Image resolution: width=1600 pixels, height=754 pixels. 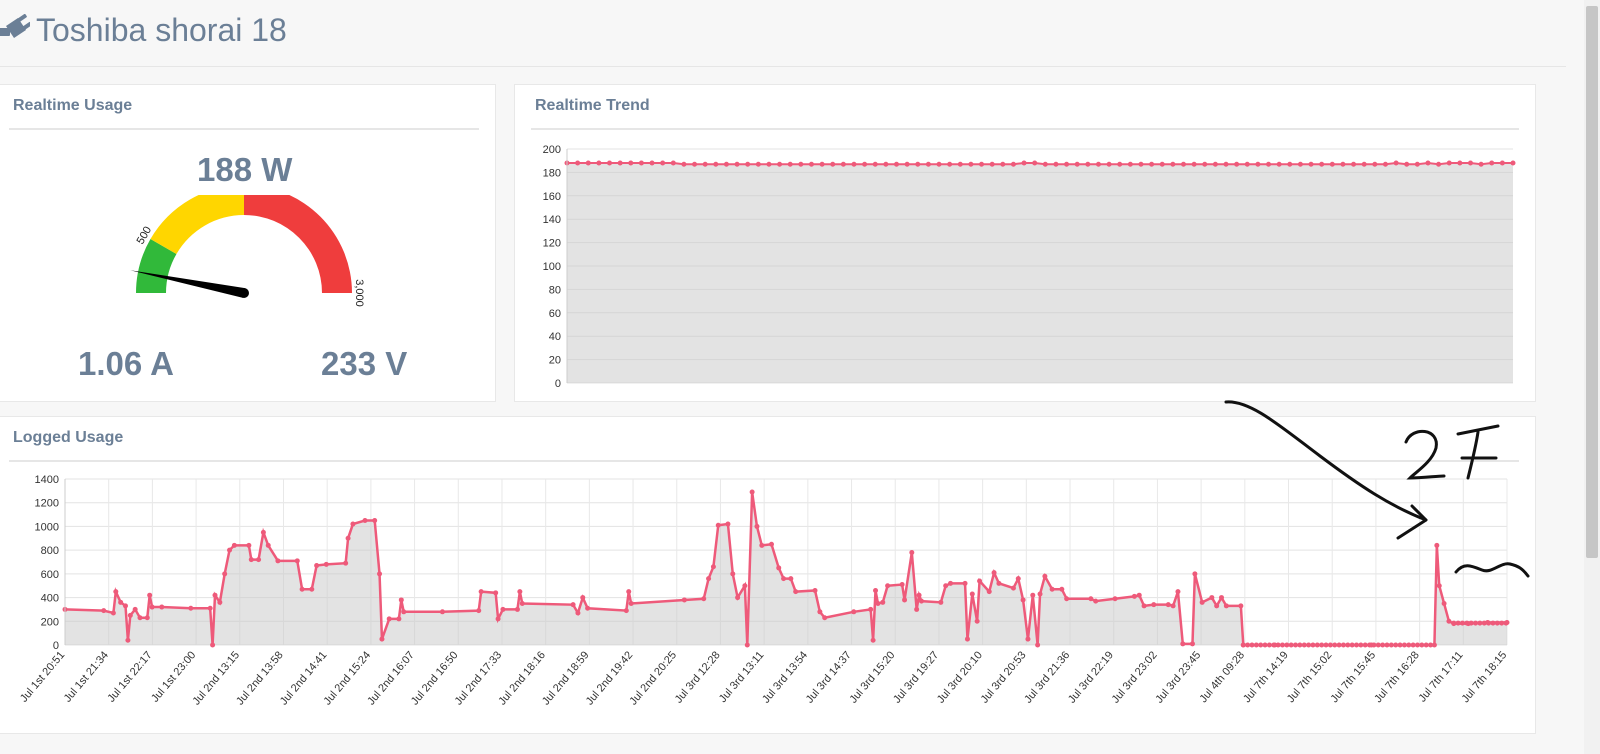 What do you see at coordinates (245, 169) in the screenshot?
I see `power-readout: 188 W` at bounding box center [245, 169].